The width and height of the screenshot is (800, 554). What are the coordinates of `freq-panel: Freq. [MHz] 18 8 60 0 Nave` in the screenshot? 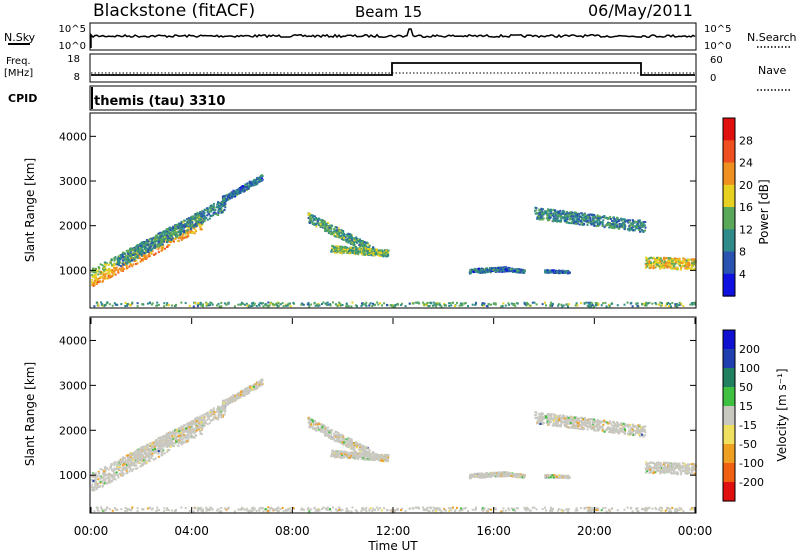 It's located at (397, 72).